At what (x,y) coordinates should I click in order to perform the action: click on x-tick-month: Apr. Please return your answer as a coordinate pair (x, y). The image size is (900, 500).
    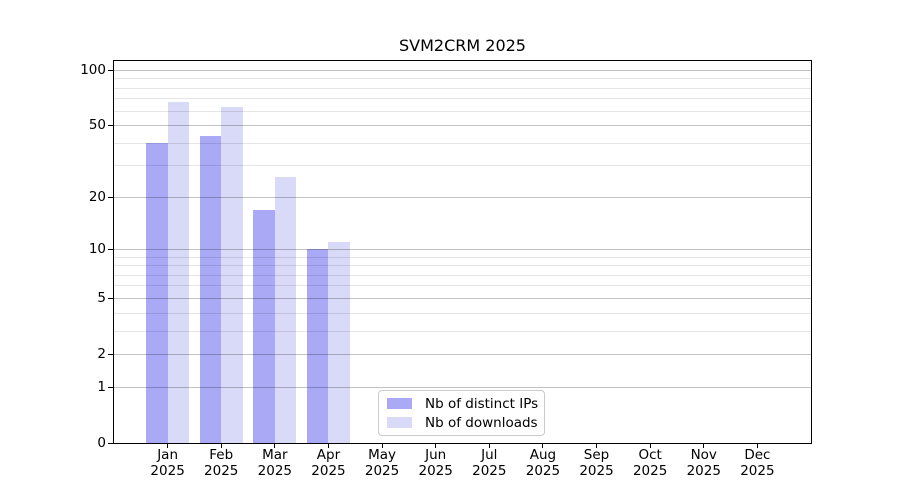
    Looking at the image, I should click on (328, 455).